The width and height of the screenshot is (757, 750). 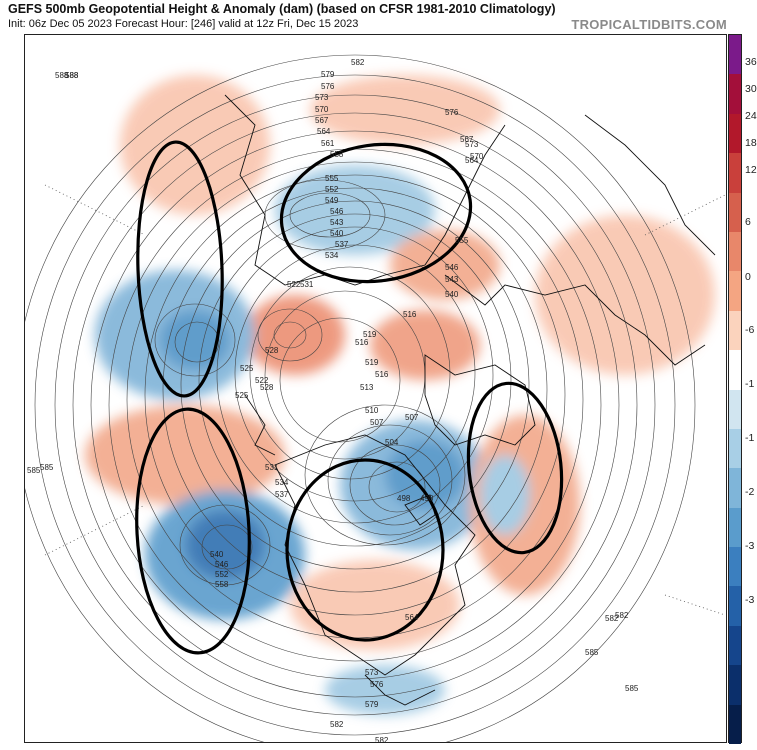 What do you see at coordinates (337, 154) in the screenshot?
I see `contour-label: 558` at bounding box center [337, 154].